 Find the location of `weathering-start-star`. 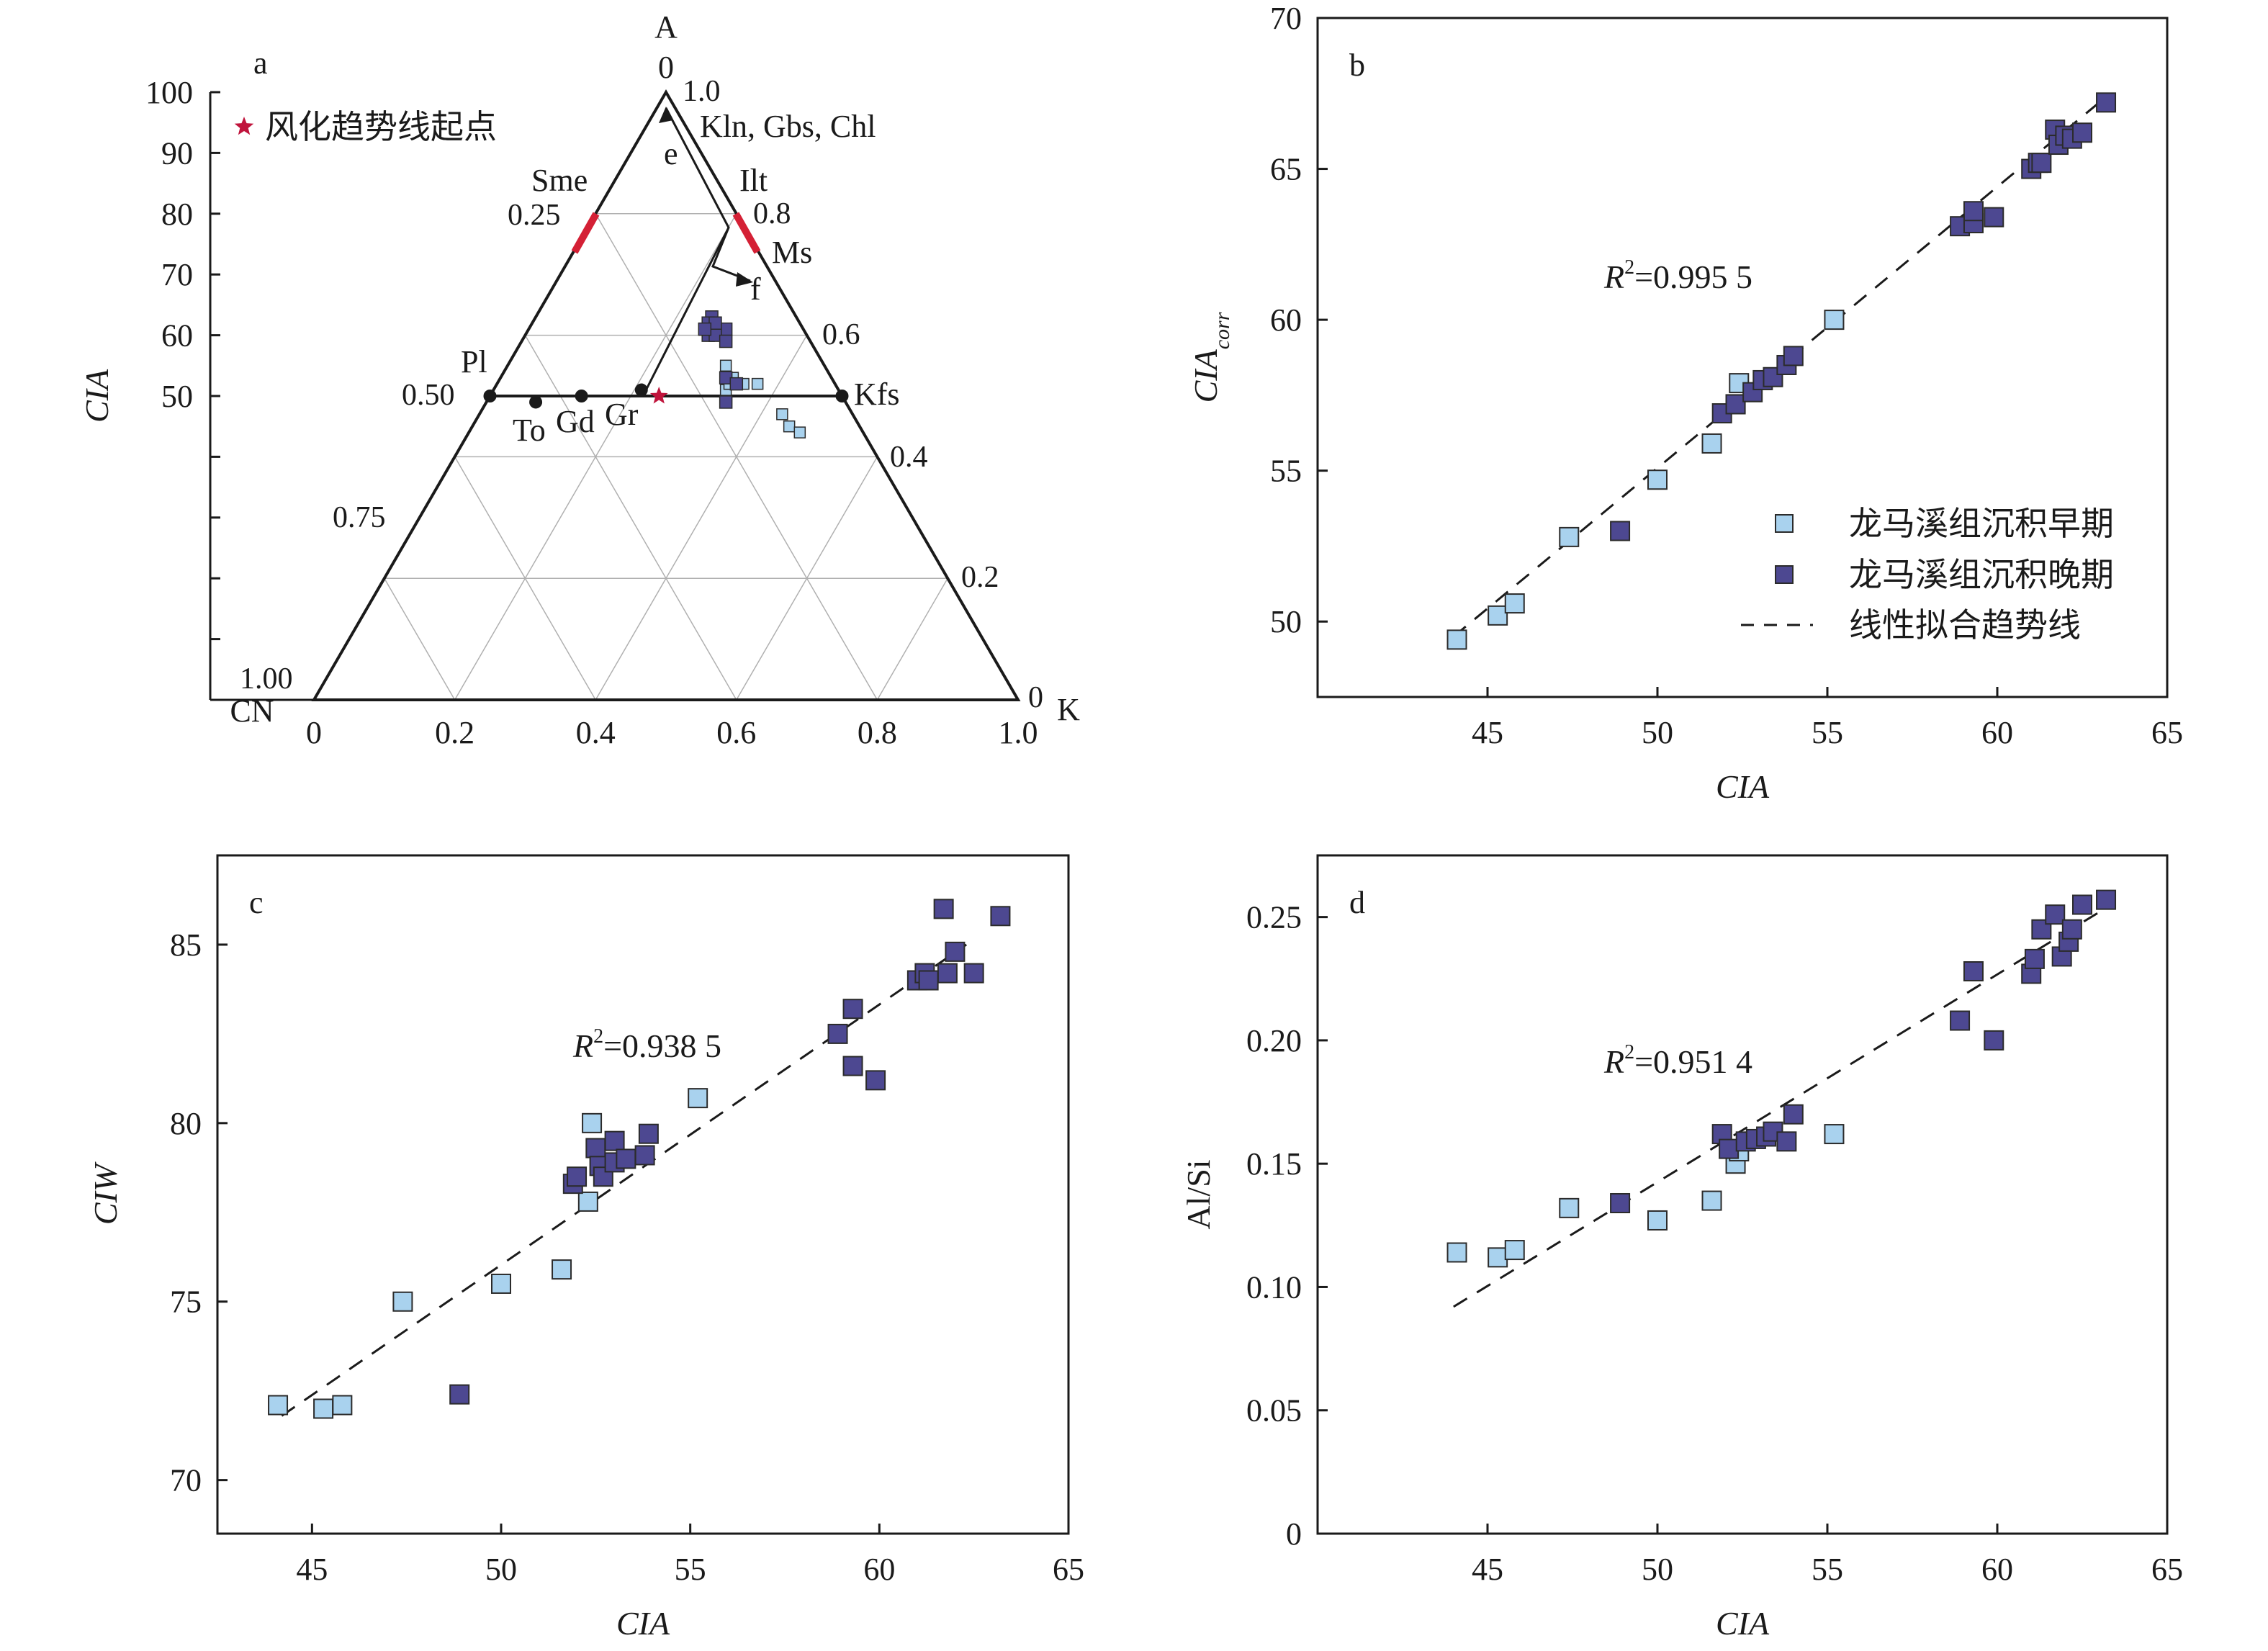

weathering-start-star is located at coordinates (658, 395).